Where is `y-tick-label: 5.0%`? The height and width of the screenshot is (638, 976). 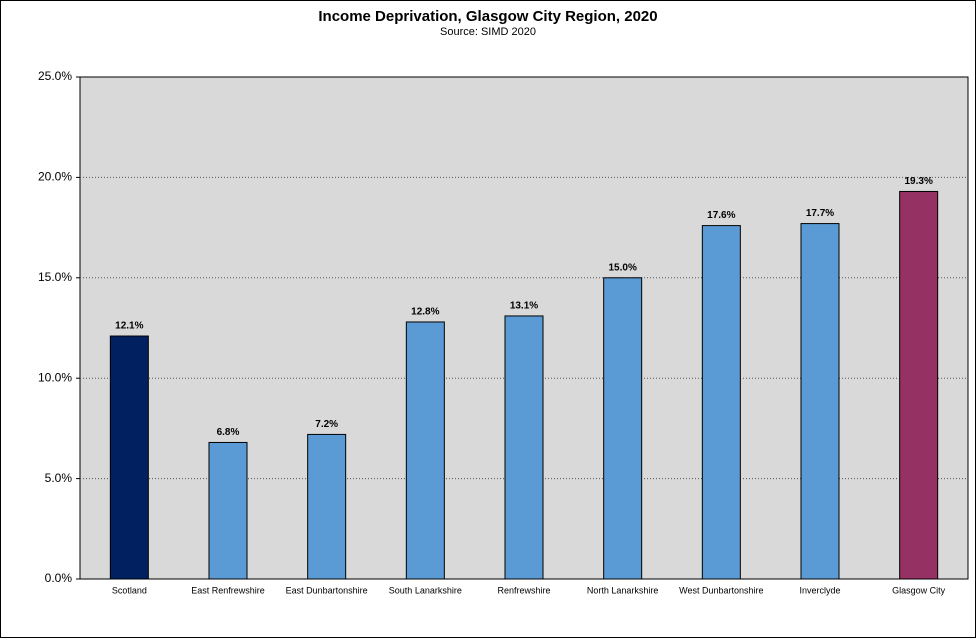 y-tick-label: 5.0% is located at coordinates (59, 478).